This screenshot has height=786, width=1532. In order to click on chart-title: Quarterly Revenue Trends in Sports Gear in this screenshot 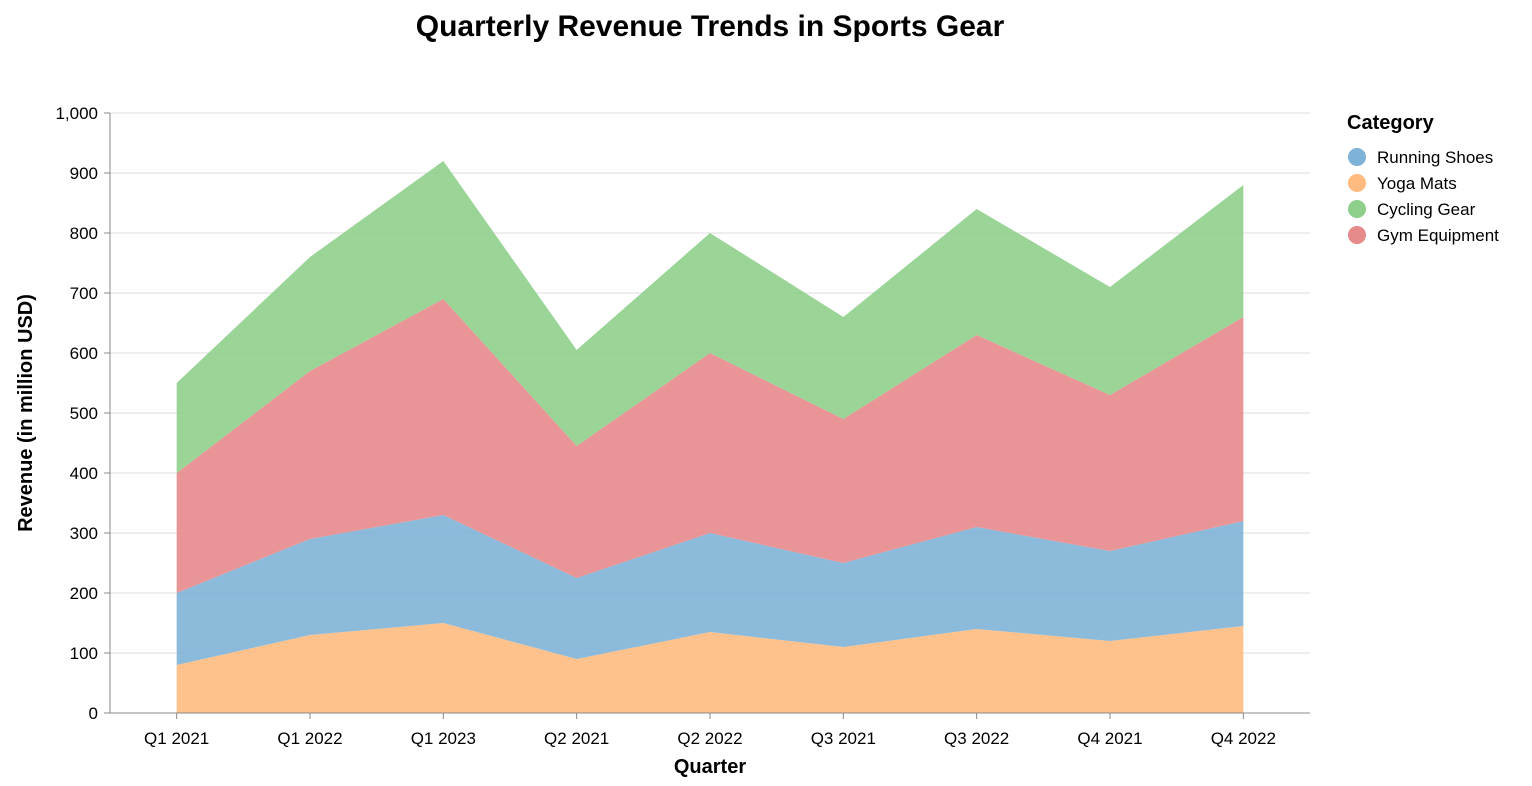, I will do `click(710, 26)`.